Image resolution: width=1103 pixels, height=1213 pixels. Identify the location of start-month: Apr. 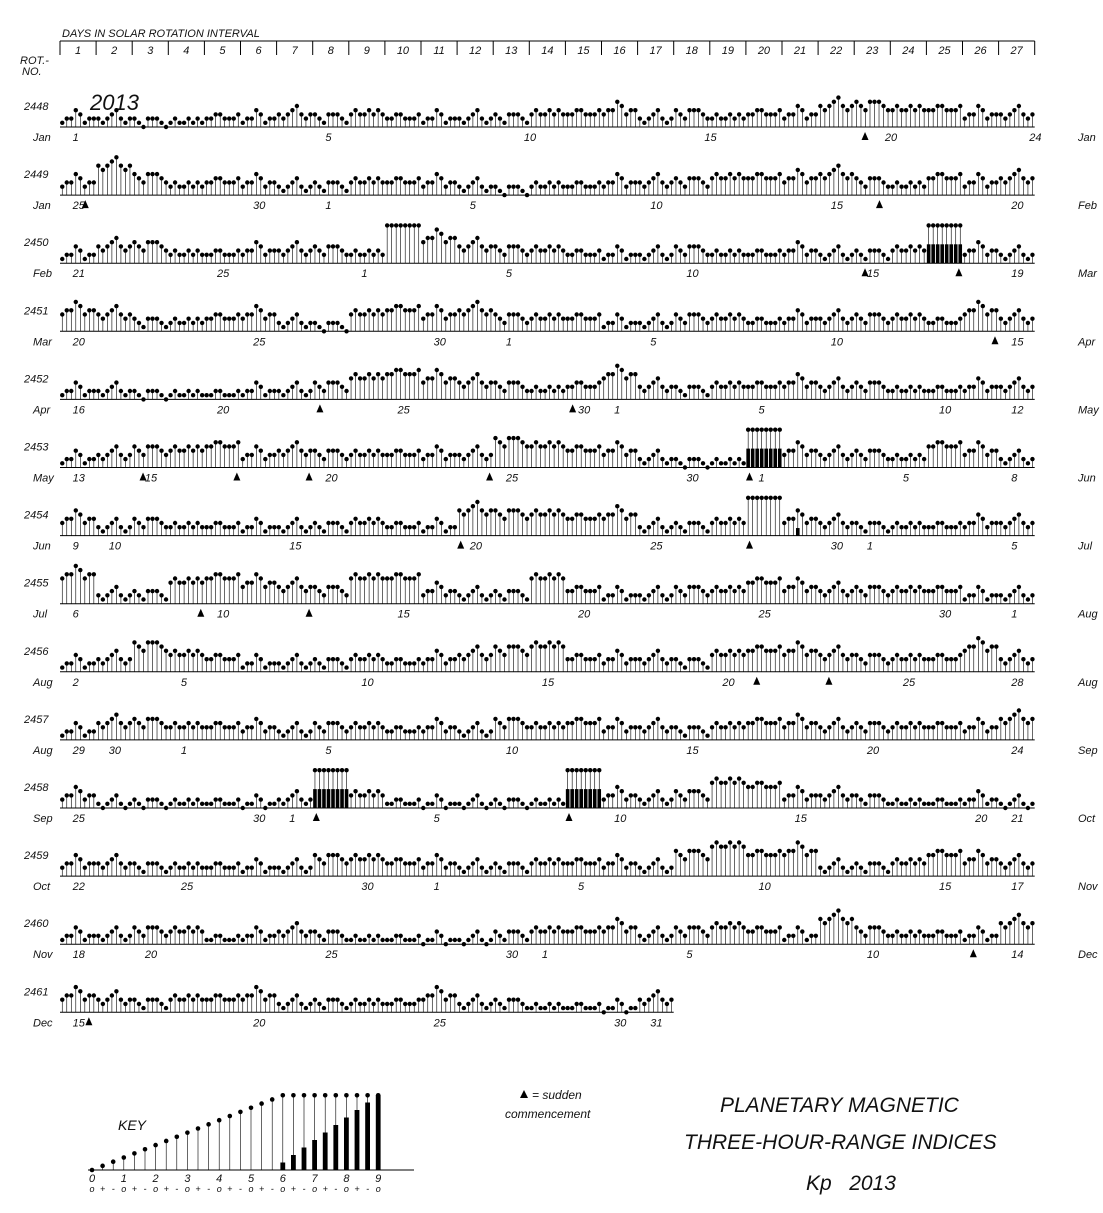
(41, 410).